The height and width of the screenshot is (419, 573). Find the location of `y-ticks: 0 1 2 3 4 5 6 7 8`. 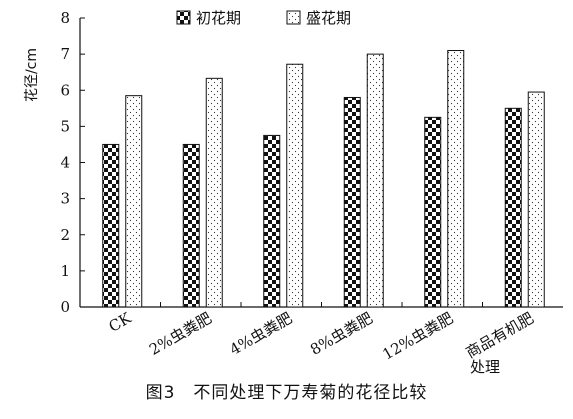

y-ticks: 0 1 2 3 4 5 6 7 8 is located at coordinates (72, 162).